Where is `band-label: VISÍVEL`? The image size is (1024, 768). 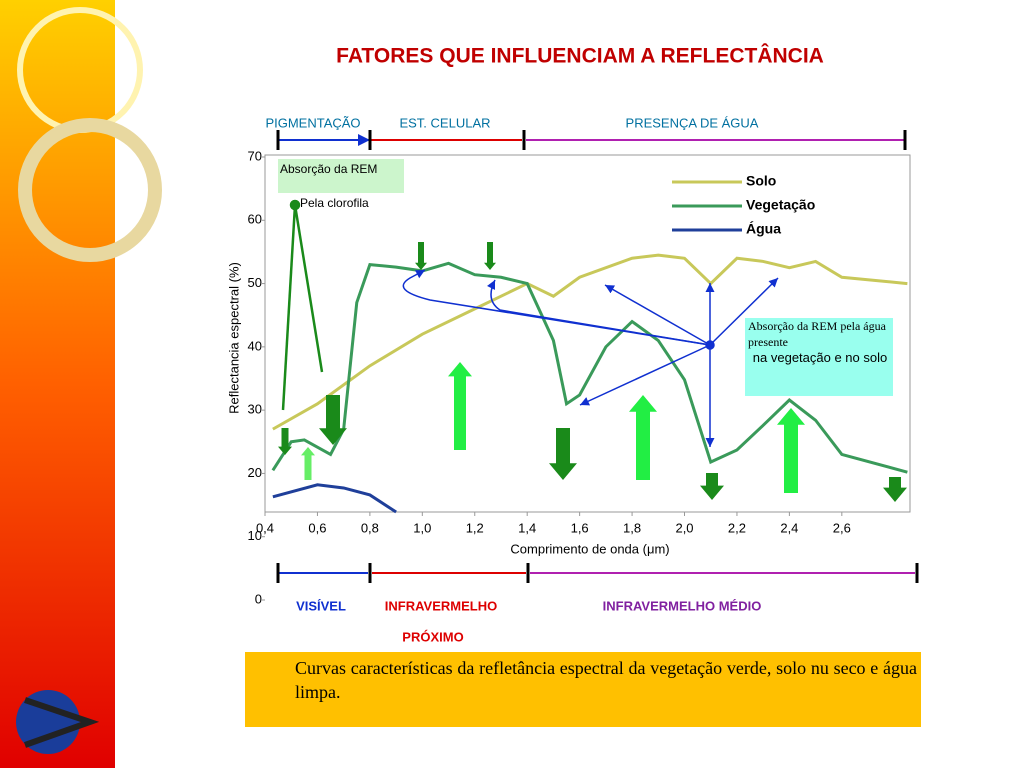 band-label: VISÍVEL is located at coordinates (321, 605).